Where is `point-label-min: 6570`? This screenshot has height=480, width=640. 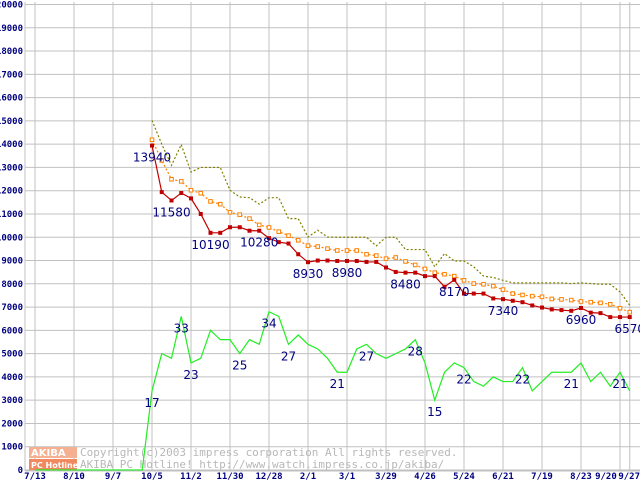
point-label-min: 6570 is located at coordinates (627, 329).